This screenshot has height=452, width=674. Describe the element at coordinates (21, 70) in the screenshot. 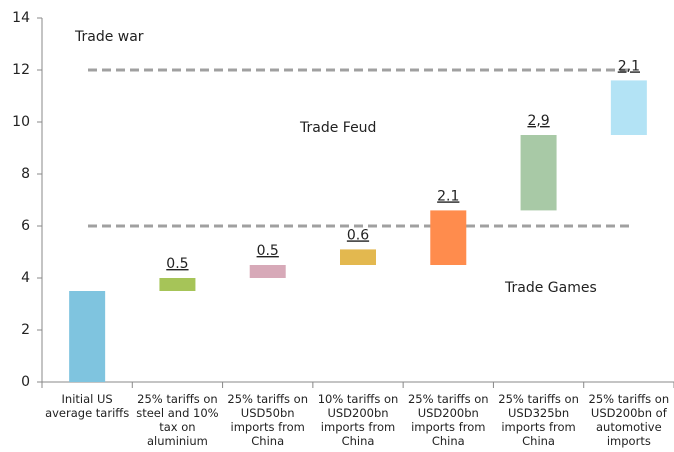

I see `y-tick-label: 12` at that location.